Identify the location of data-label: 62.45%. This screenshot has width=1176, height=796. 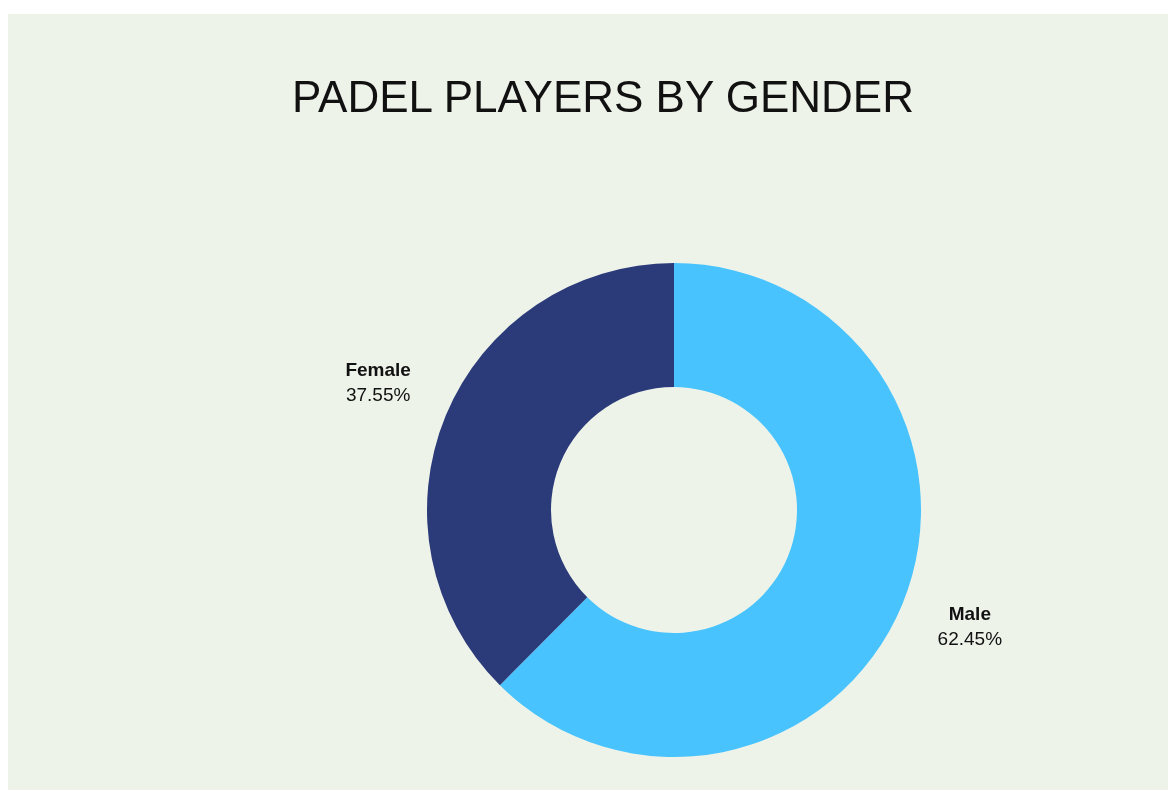
(970, 638).